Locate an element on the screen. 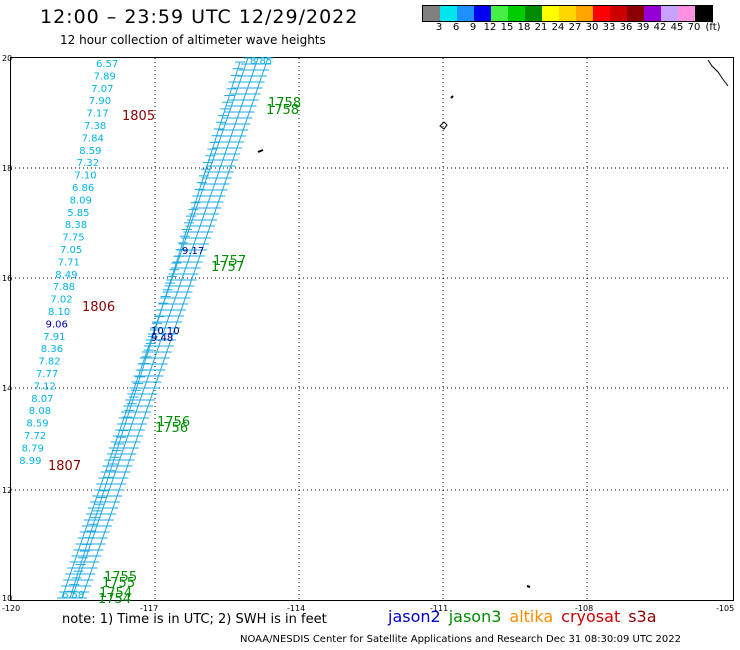 Image resolution: width=740 pixels, height=650 pixels. latitude-tick-label: 16 is located at coordinates (7, 278).